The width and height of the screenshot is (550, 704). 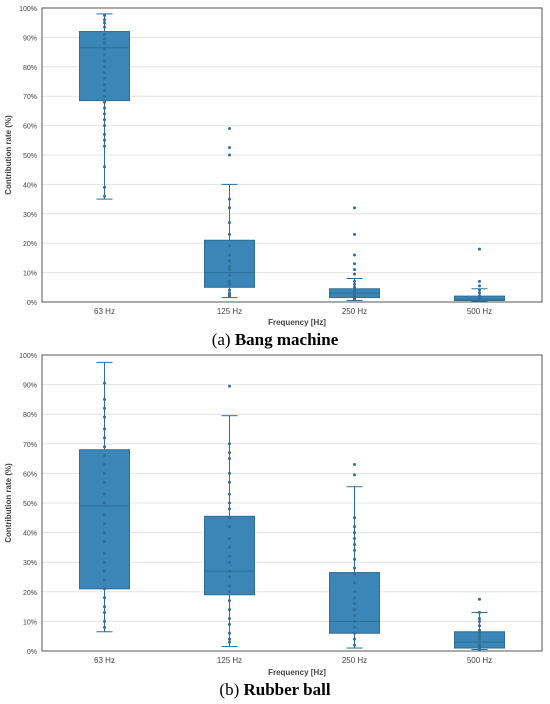 I want to click on y-tick-label: 30%, so click(x=30, y=563).